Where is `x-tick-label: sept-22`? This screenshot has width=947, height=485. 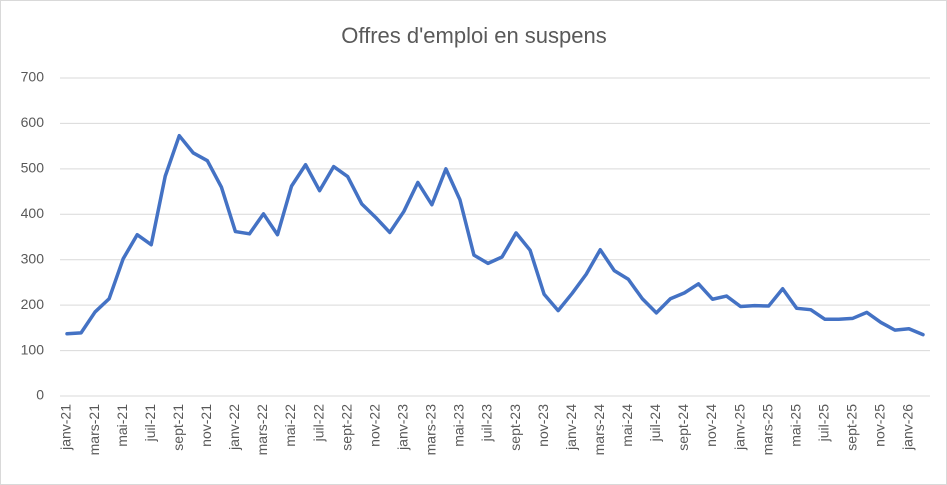 x-tick-label: sept-22 is located at coordinates (346, 427).